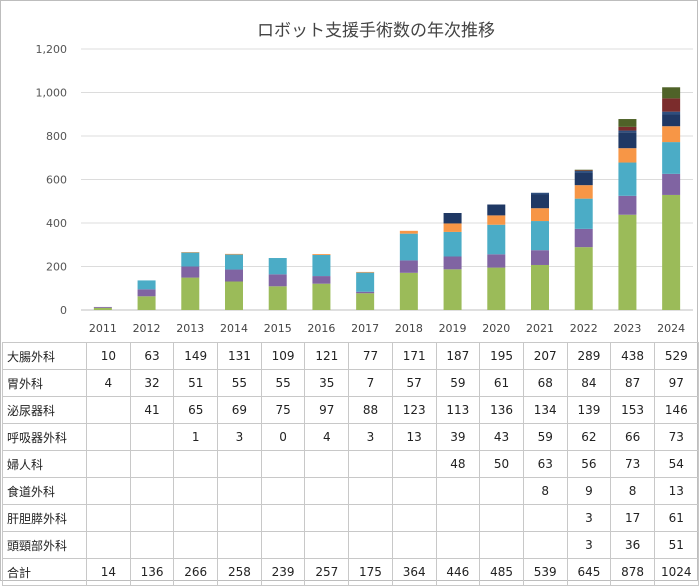 The width and height of the screenshot is (700, 586). What do you see at coordinates (44, 572) in the screenshot?
I see `row-label: 合計` at bounding box center [44, 572].